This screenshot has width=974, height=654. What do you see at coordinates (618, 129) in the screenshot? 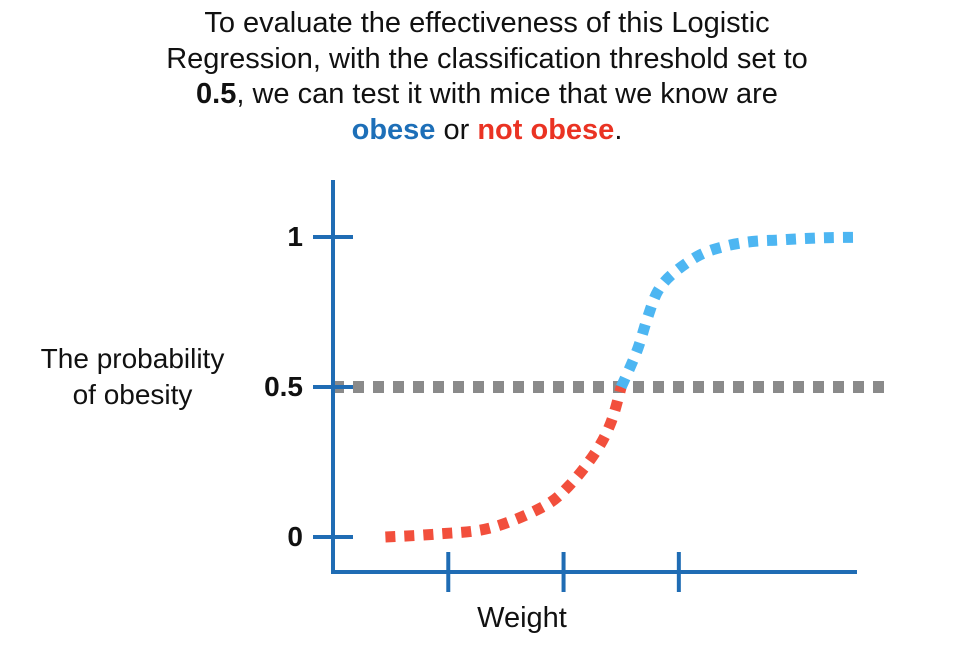
I see `caption-period: .` at bounding box center [618, 129].